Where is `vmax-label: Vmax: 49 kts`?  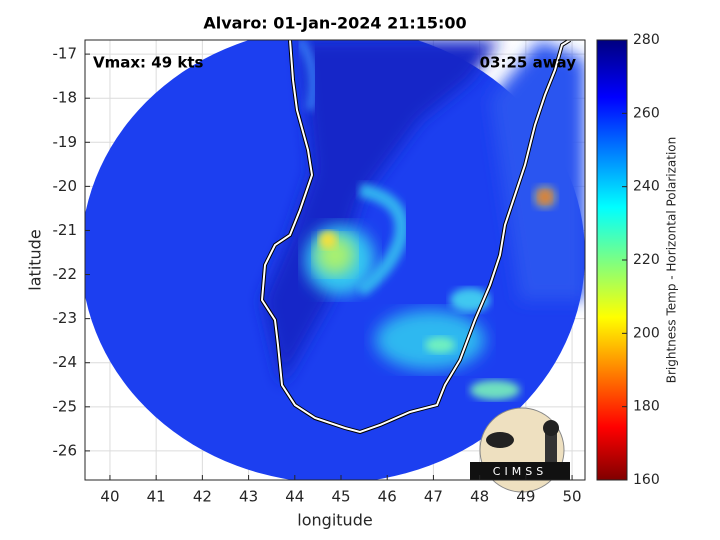
vmax-label: Vmax: 49 kts is located at coordinates (148, 63).